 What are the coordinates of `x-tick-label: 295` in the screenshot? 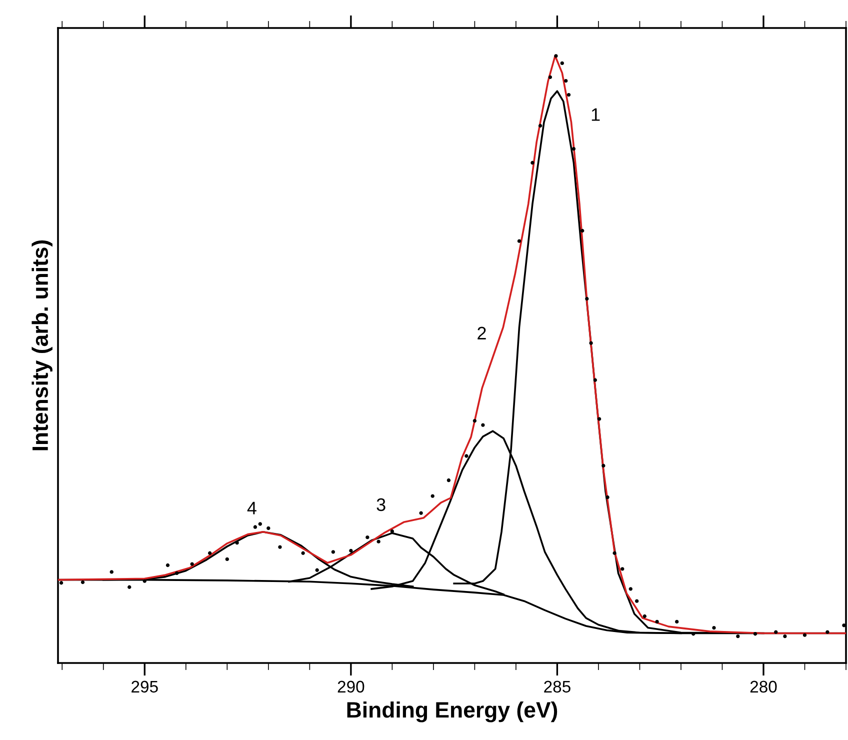 It's located at (145, 686).